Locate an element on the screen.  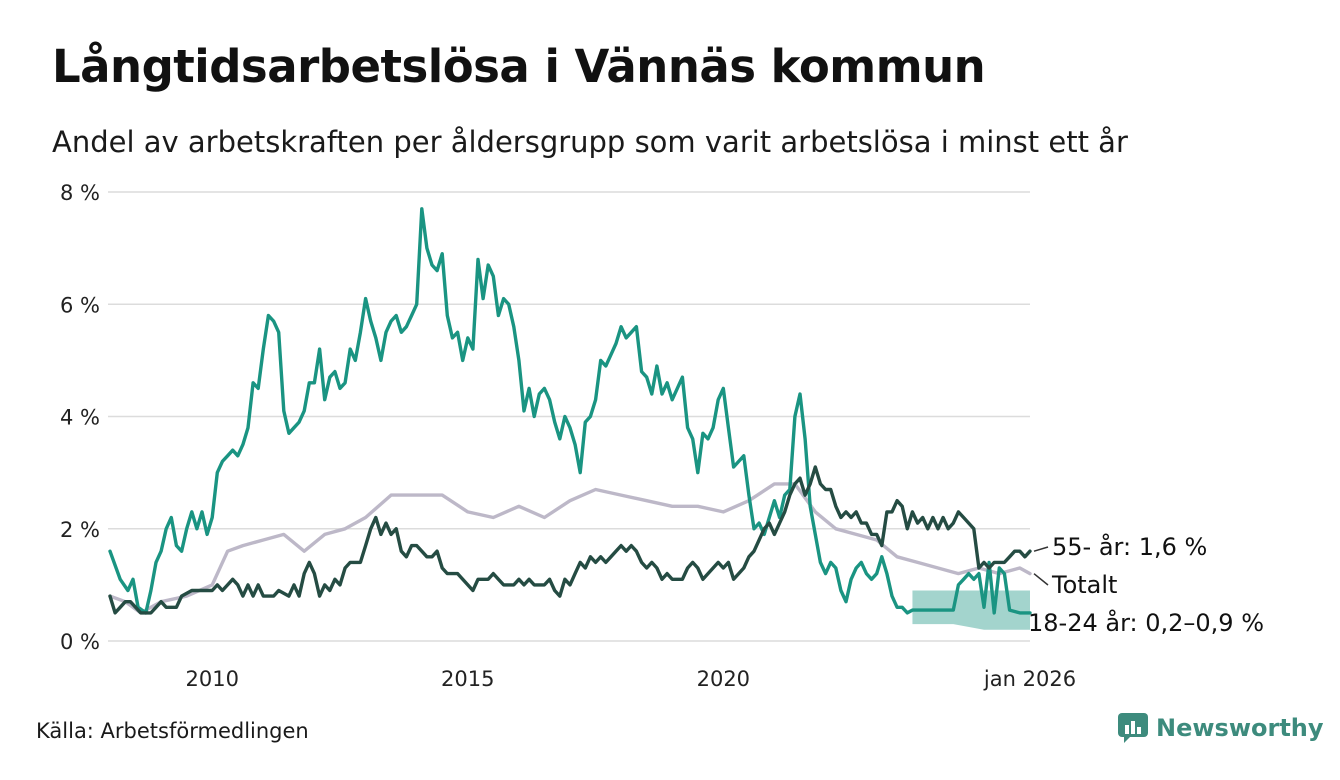
series-label-55- år: 55- år: 1,6 % is located at coordinates (1129, 546).